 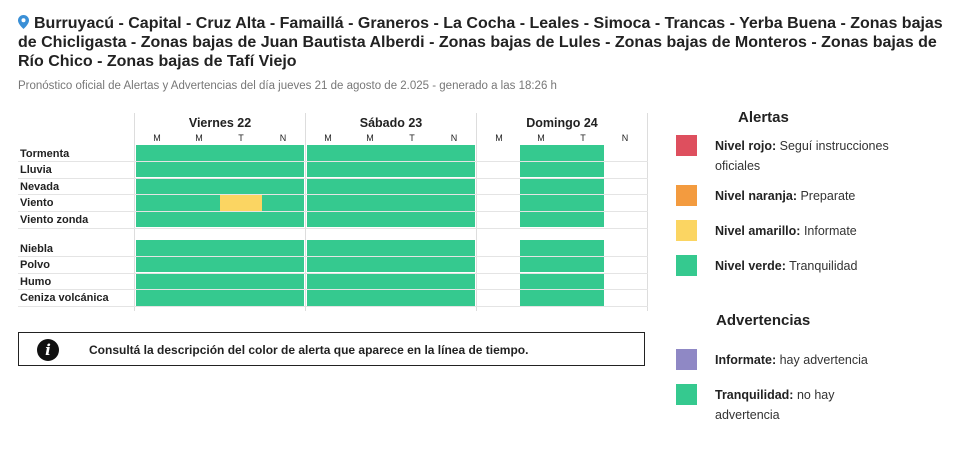 What do you see at coordinates (775, 405) in the screenshot?
I see `legend-description: no hay advertencia` at bounding box center [775, 405].